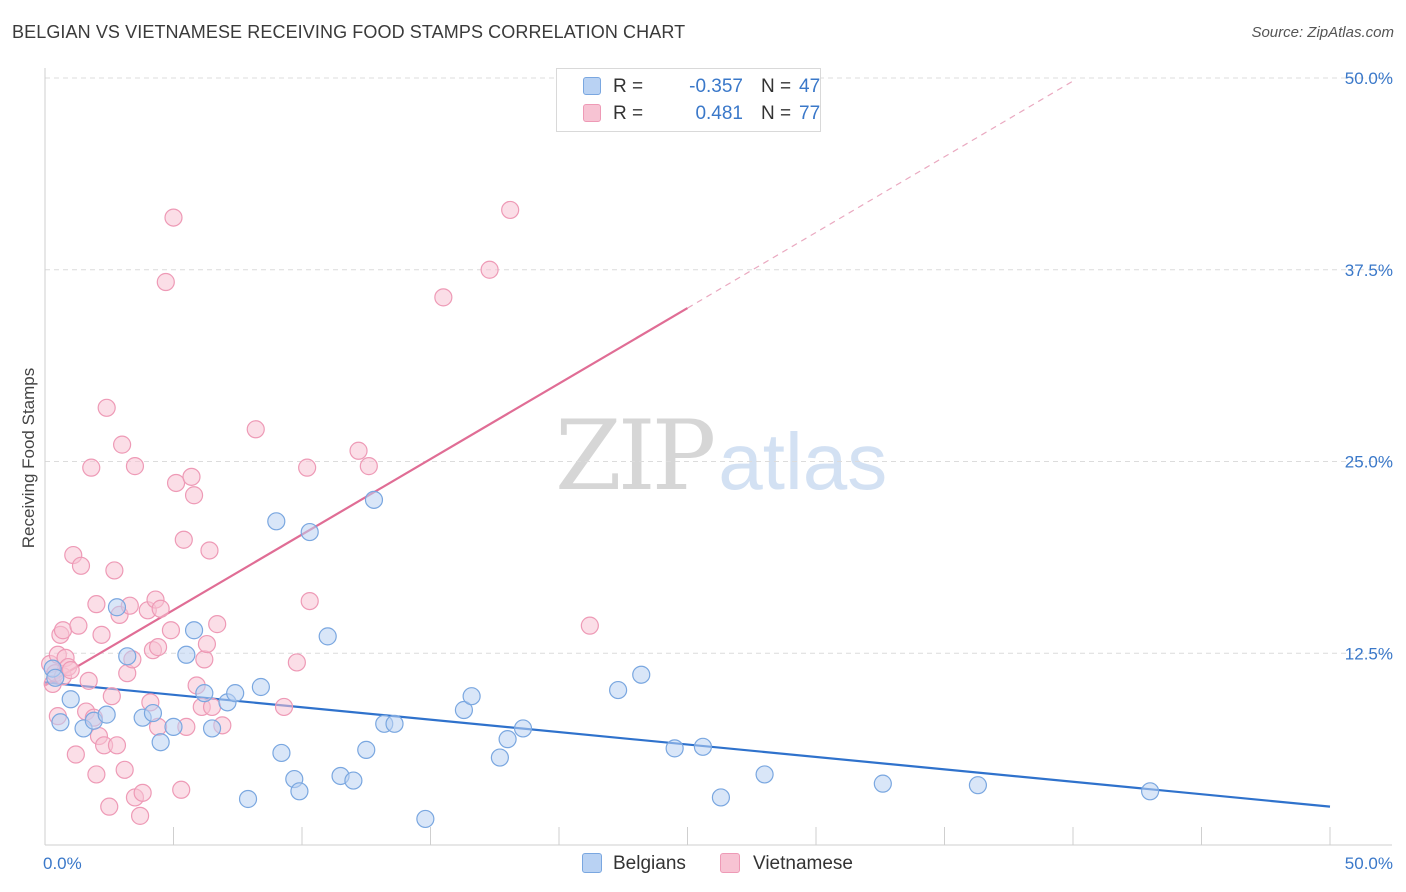  What do you see at coordinates (1369, 78) in the screenshot?
I see `y-tick-label: 50.0%` at bounding box center [1369, 78].